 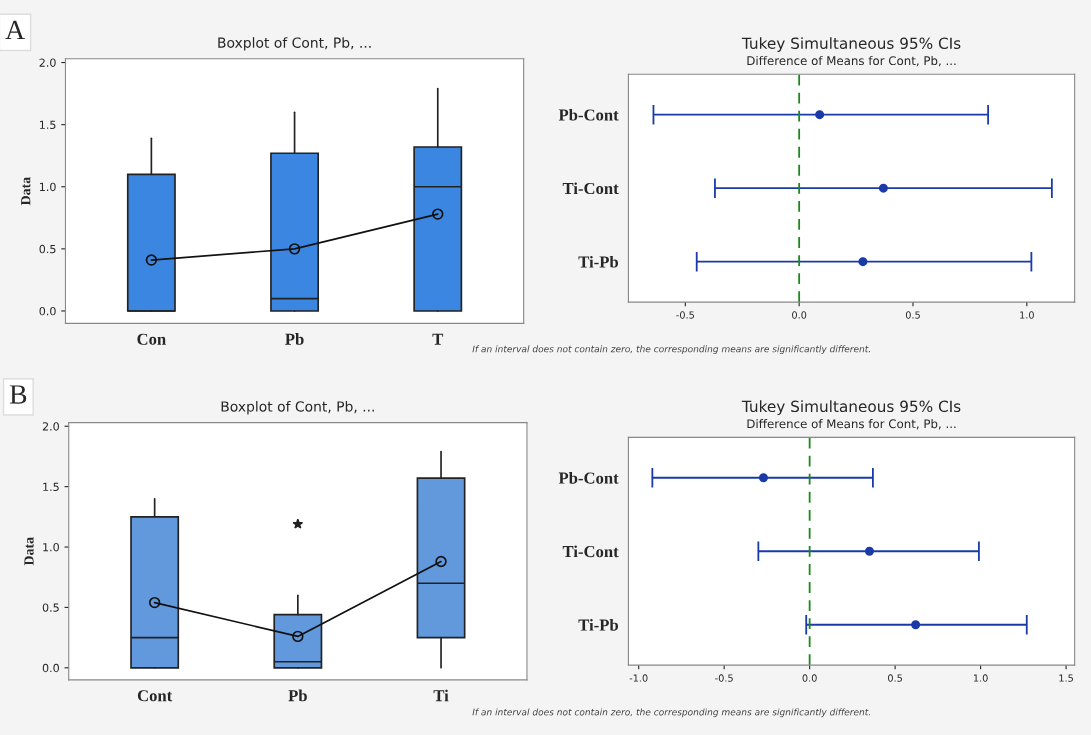 What do you see at coordinates (151, 339) in the screenshot?
I see `x-tick-label: Con` at bounding box center [151, 339].